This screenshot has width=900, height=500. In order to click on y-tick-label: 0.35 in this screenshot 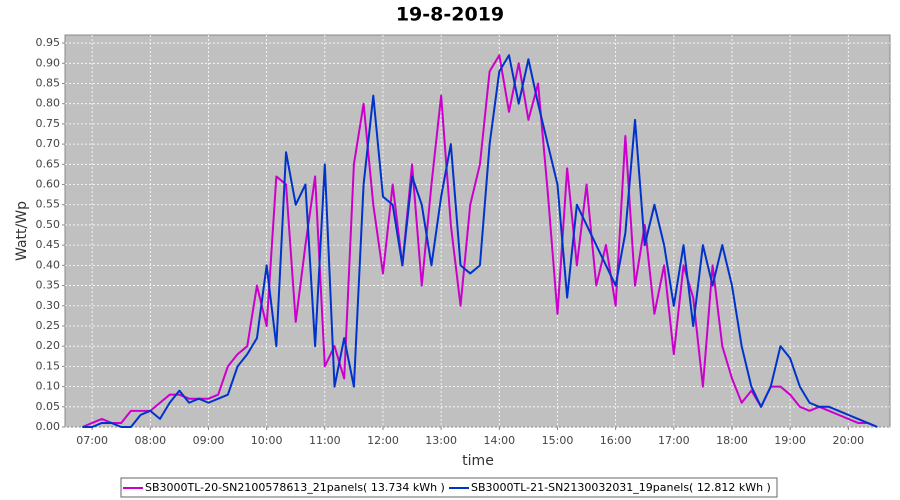, I will do `click(48, 285)`.